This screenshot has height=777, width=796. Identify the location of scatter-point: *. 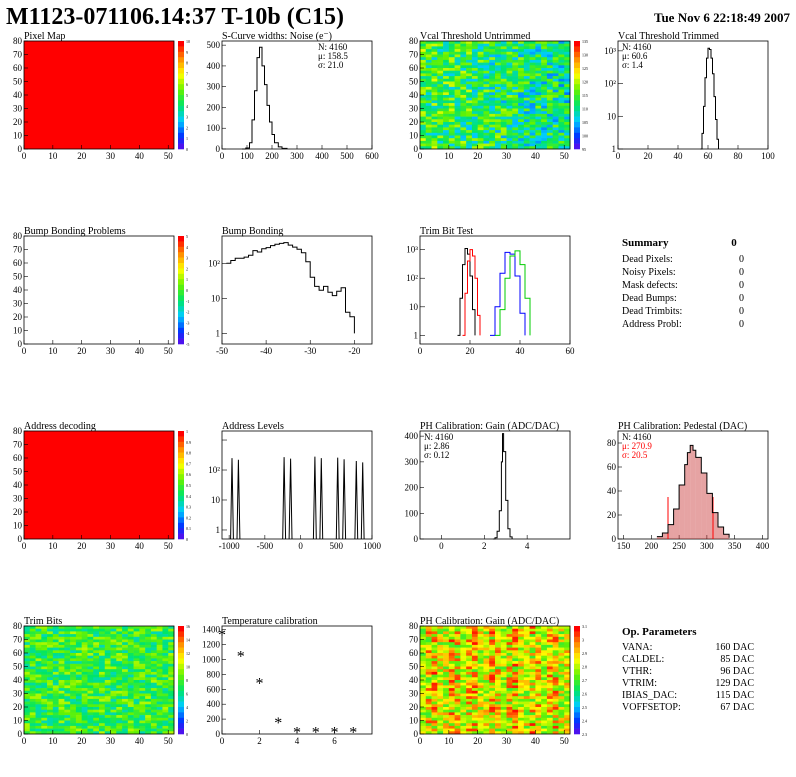
(297, 733).